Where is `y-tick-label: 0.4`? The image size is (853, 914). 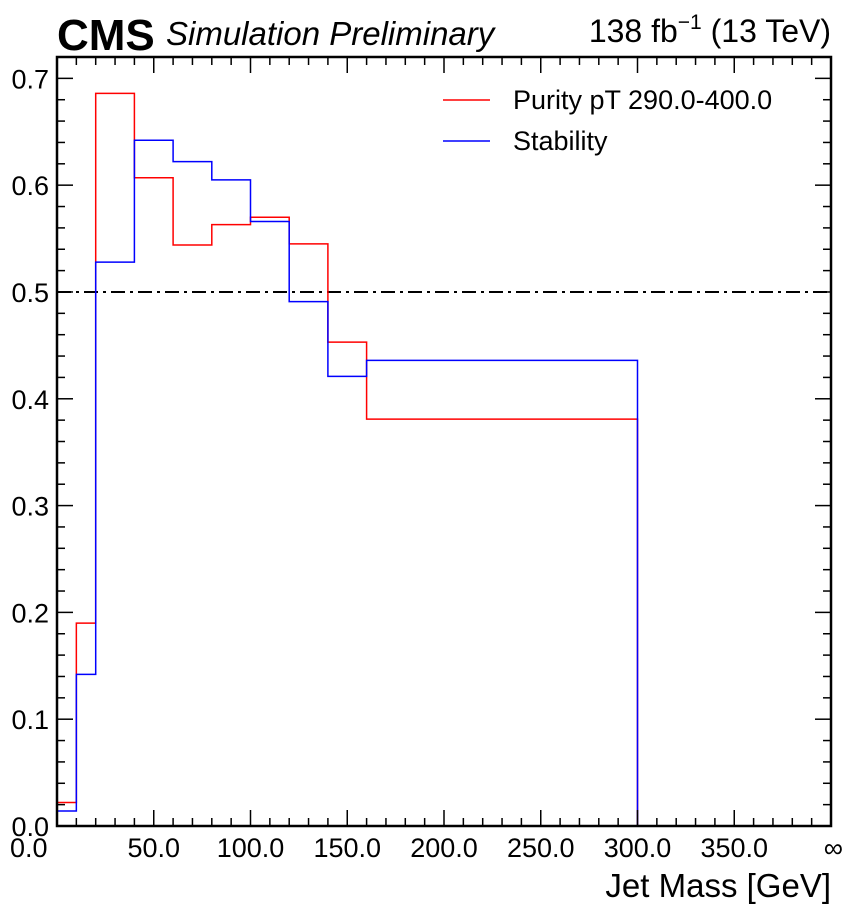 y-tick-label: 0.4 is located at coordinates (30, 400).